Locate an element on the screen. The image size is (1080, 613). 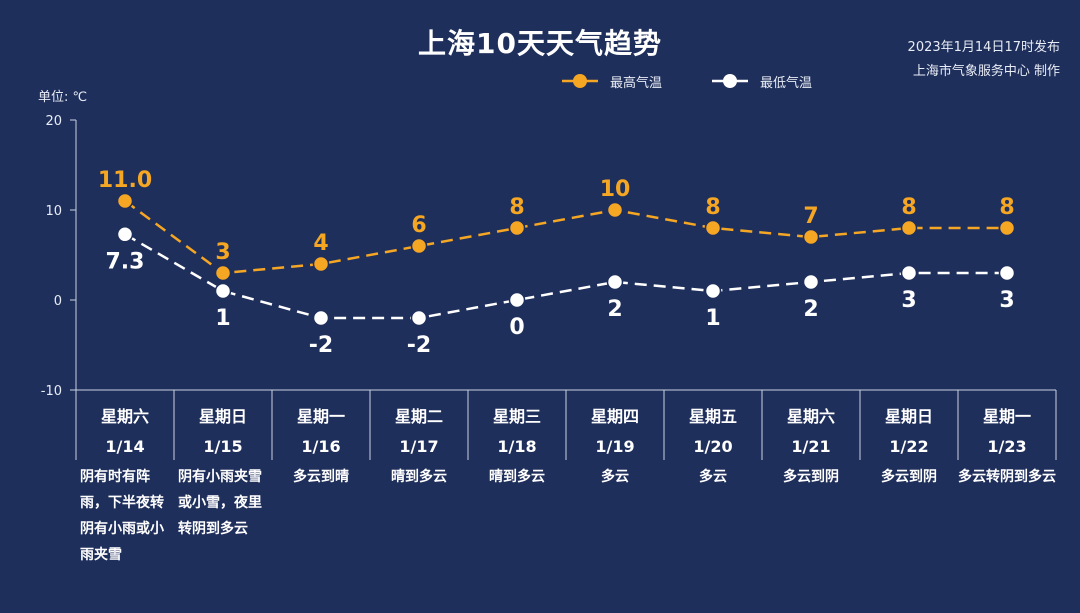
legend-low-label: 最低气温 is located at coordinates (786, 83).